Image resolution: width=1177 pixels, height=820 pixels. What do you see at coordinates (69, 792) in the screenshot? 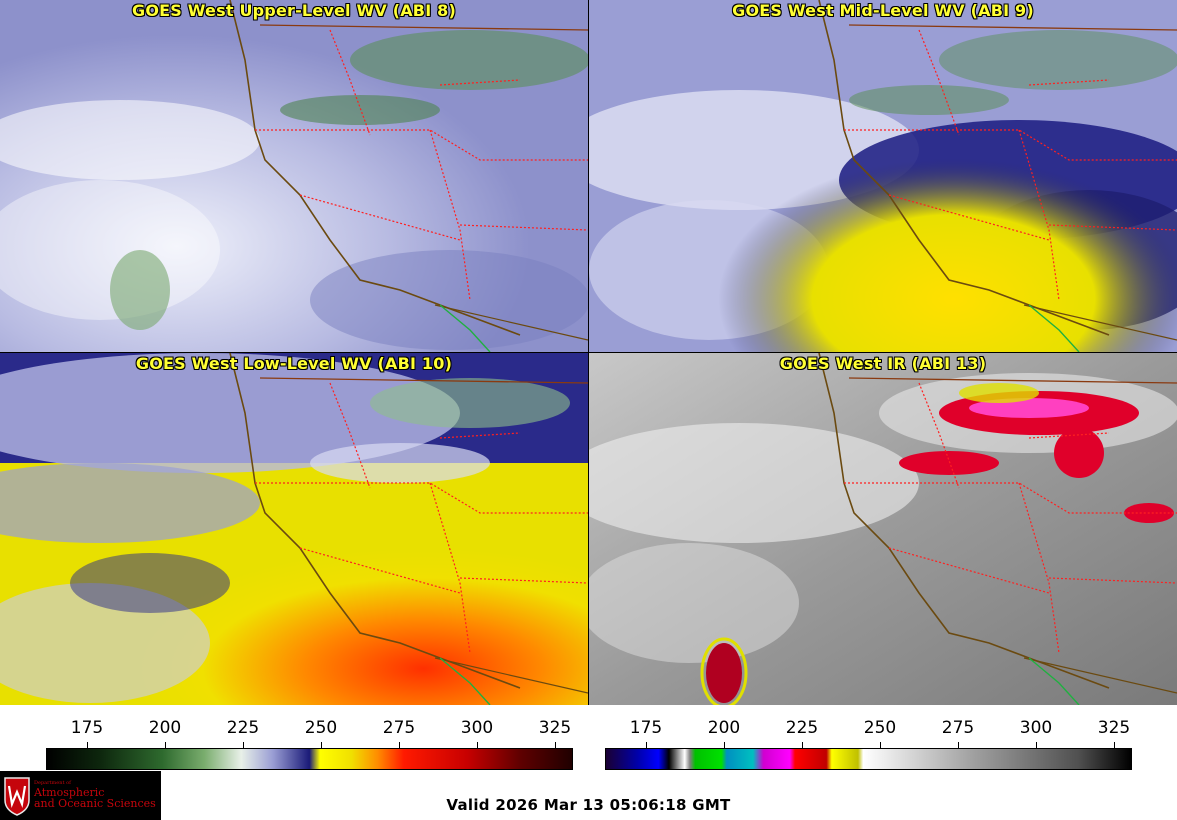
I see `logo-line-2: Atmospheric` at bounding box center [69, 792].